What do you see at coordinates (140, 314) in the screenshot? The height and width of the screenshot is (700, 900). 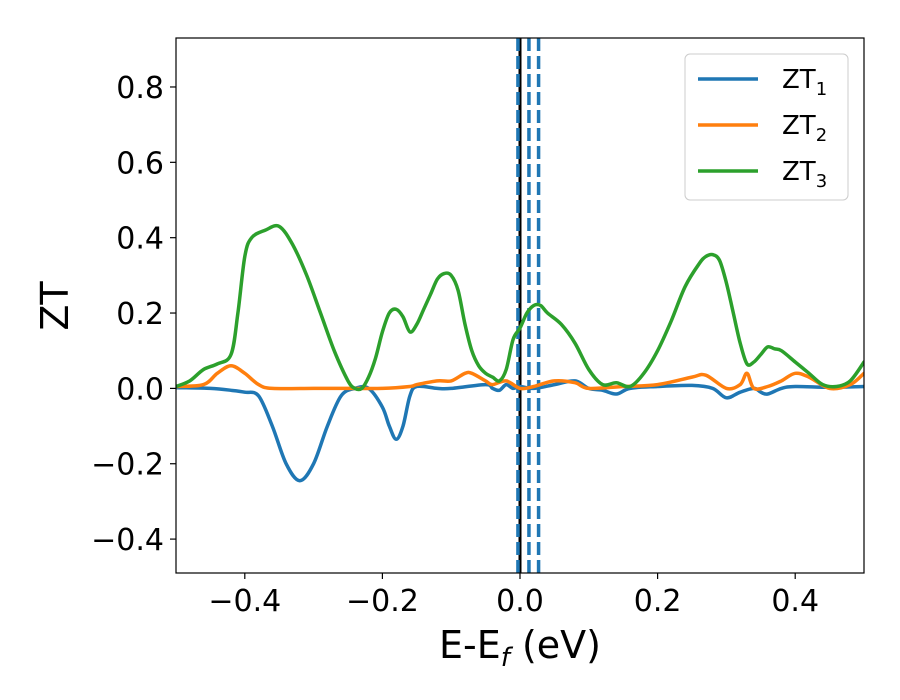 I see `y-tick-label: 0.2` at bounding box center [140, 314].